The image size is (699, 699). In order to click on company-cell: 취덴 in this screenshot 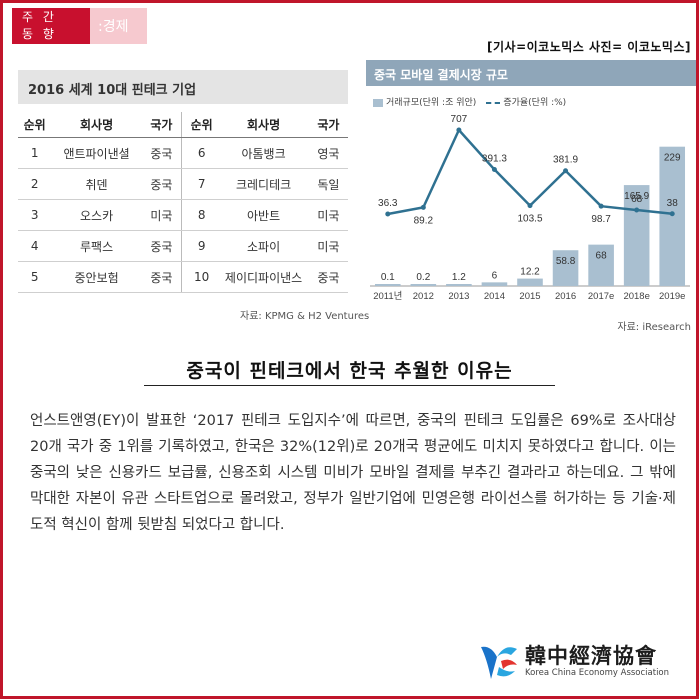, I will do `click(96, 184)`.